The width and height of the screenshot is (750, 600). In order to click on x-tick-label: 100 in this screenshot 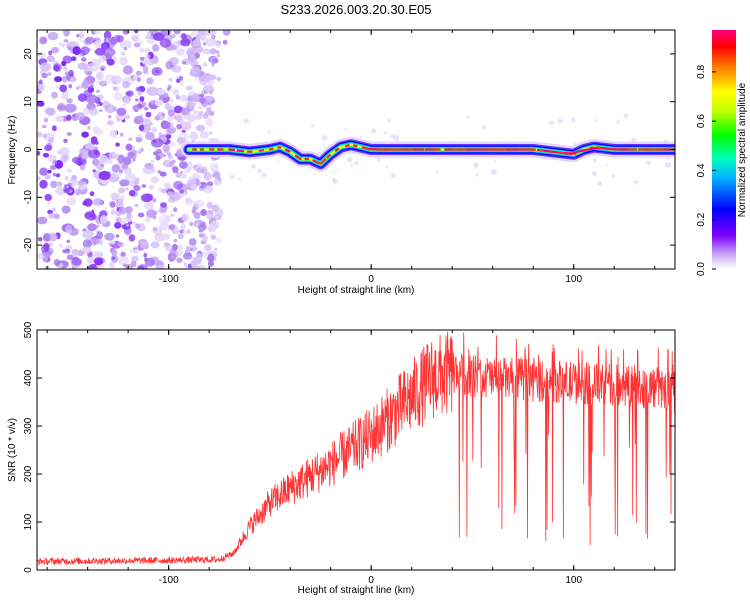, I will do `click(573, 580)`.